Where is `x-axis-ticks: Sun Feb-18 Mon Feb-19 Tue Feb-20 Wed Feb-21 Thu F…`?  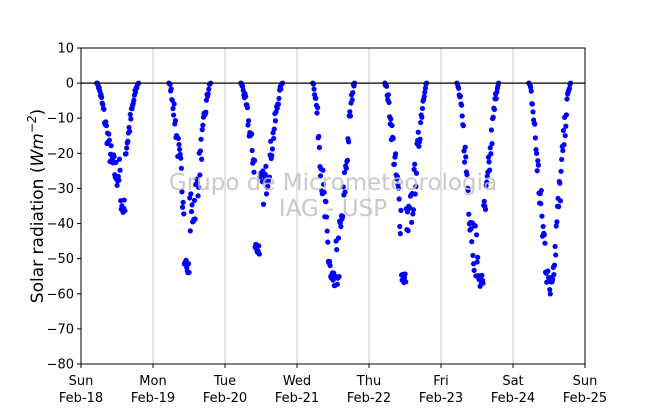
x-axis-ticks: Sun Feb-18 Mon Feb-19 Tue Feb-20 Wed Feb-21 Thu F… is located at coordinates (333, 385).